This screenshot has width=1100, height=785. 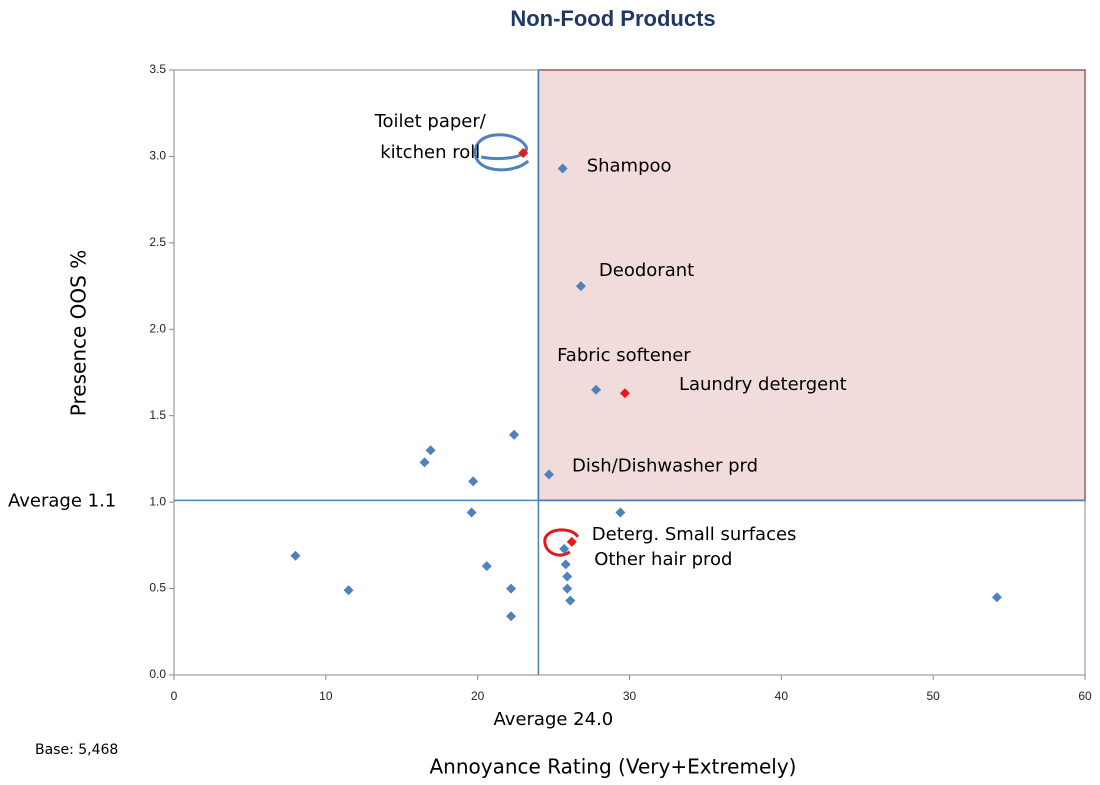 I want to click on x-tick-label: 10, so click(x=326, y=696).